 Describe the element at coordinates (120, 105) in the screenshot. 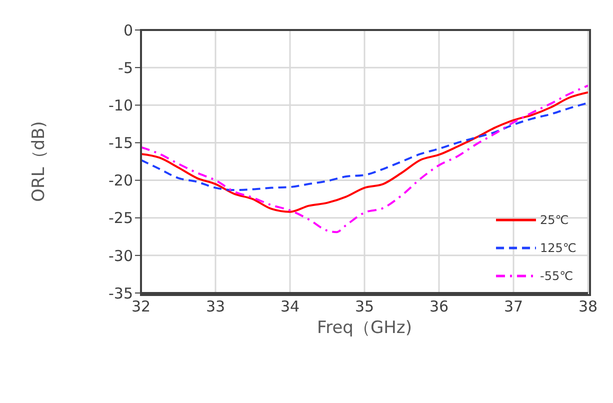

I see `y-tick-label: -10` at that location.